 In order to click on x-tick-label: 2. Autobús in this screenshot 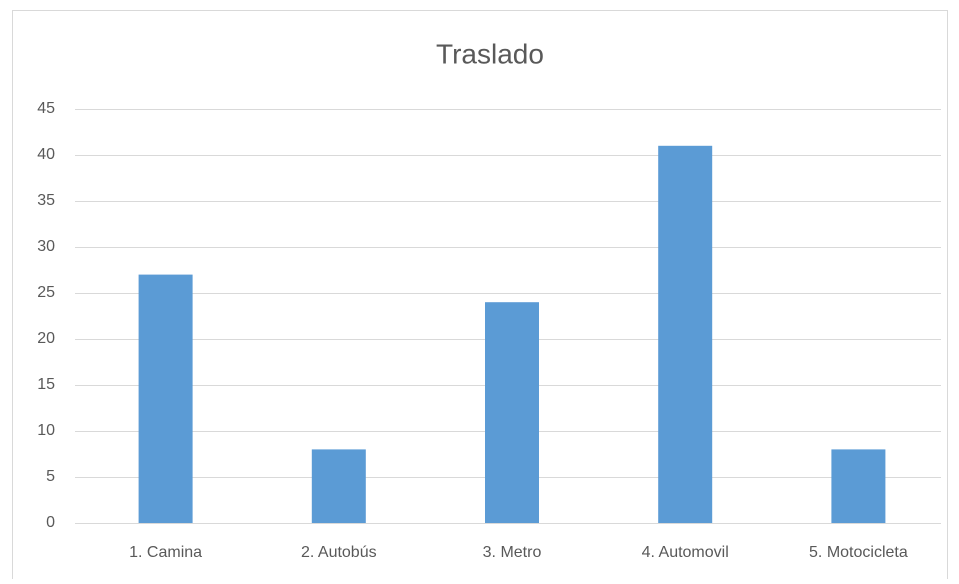, I will do `click(339, 552)`.